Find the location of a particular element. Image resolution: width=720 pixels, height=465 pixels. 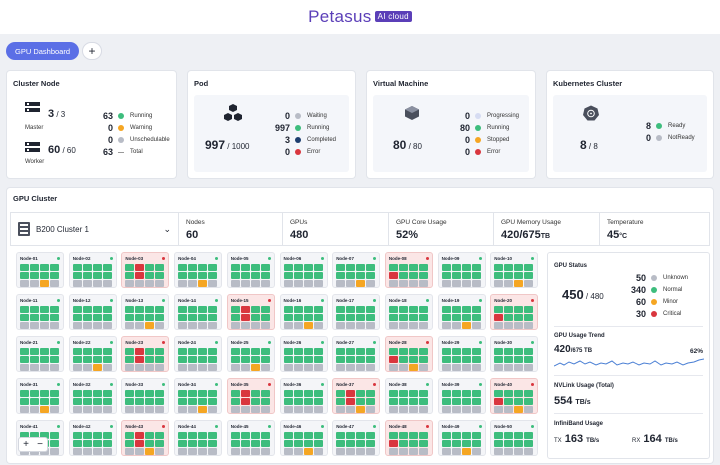

node-name: Node-20 is located at coordinates (503, 300).